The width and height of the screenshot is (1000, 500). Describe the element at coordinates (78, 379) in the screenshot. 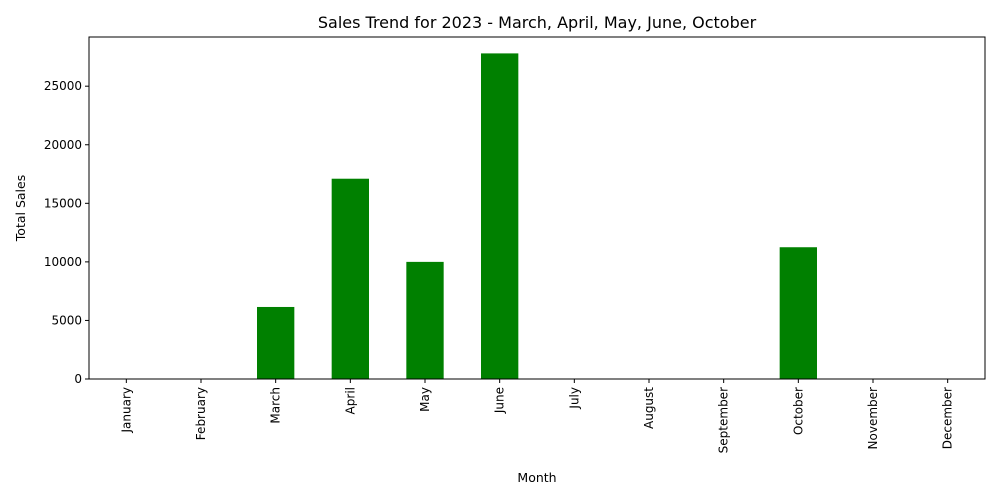

I see `y-tick-label-0: 0` at that location.